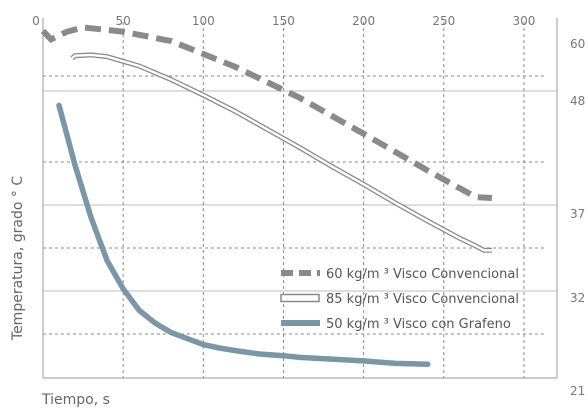 This screenshot has height=408, width=588. Describe the element at coordinates (418, 324) in the screenshot. I see `legend-label: 50 kg/m ³ Visco con Grafeno` at that location.